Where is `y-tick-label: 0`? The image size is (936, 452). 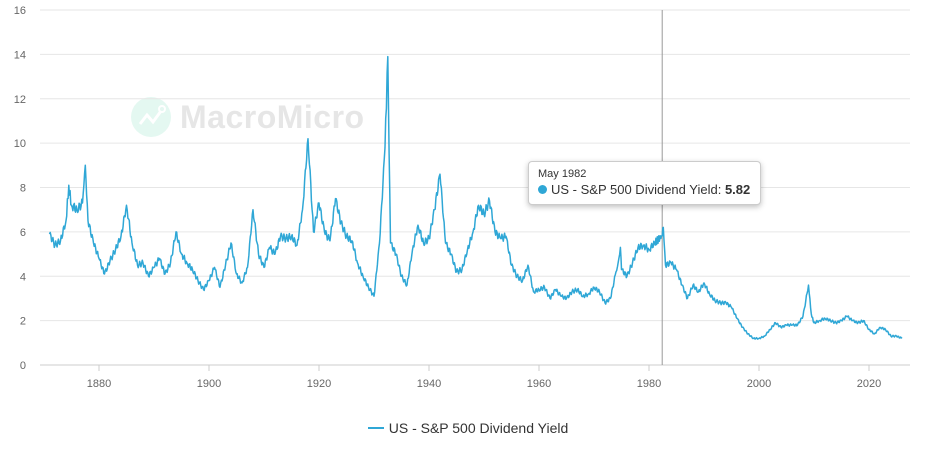
y-tick-label: 0 is located at coordinates (23, 366).